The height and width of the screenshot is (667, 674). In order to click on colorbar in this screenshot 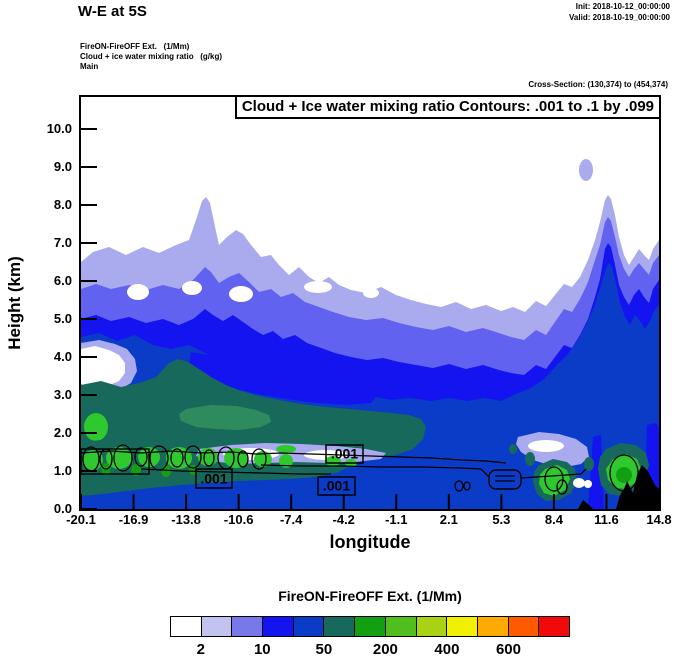, I will do `click(370, 626)`.